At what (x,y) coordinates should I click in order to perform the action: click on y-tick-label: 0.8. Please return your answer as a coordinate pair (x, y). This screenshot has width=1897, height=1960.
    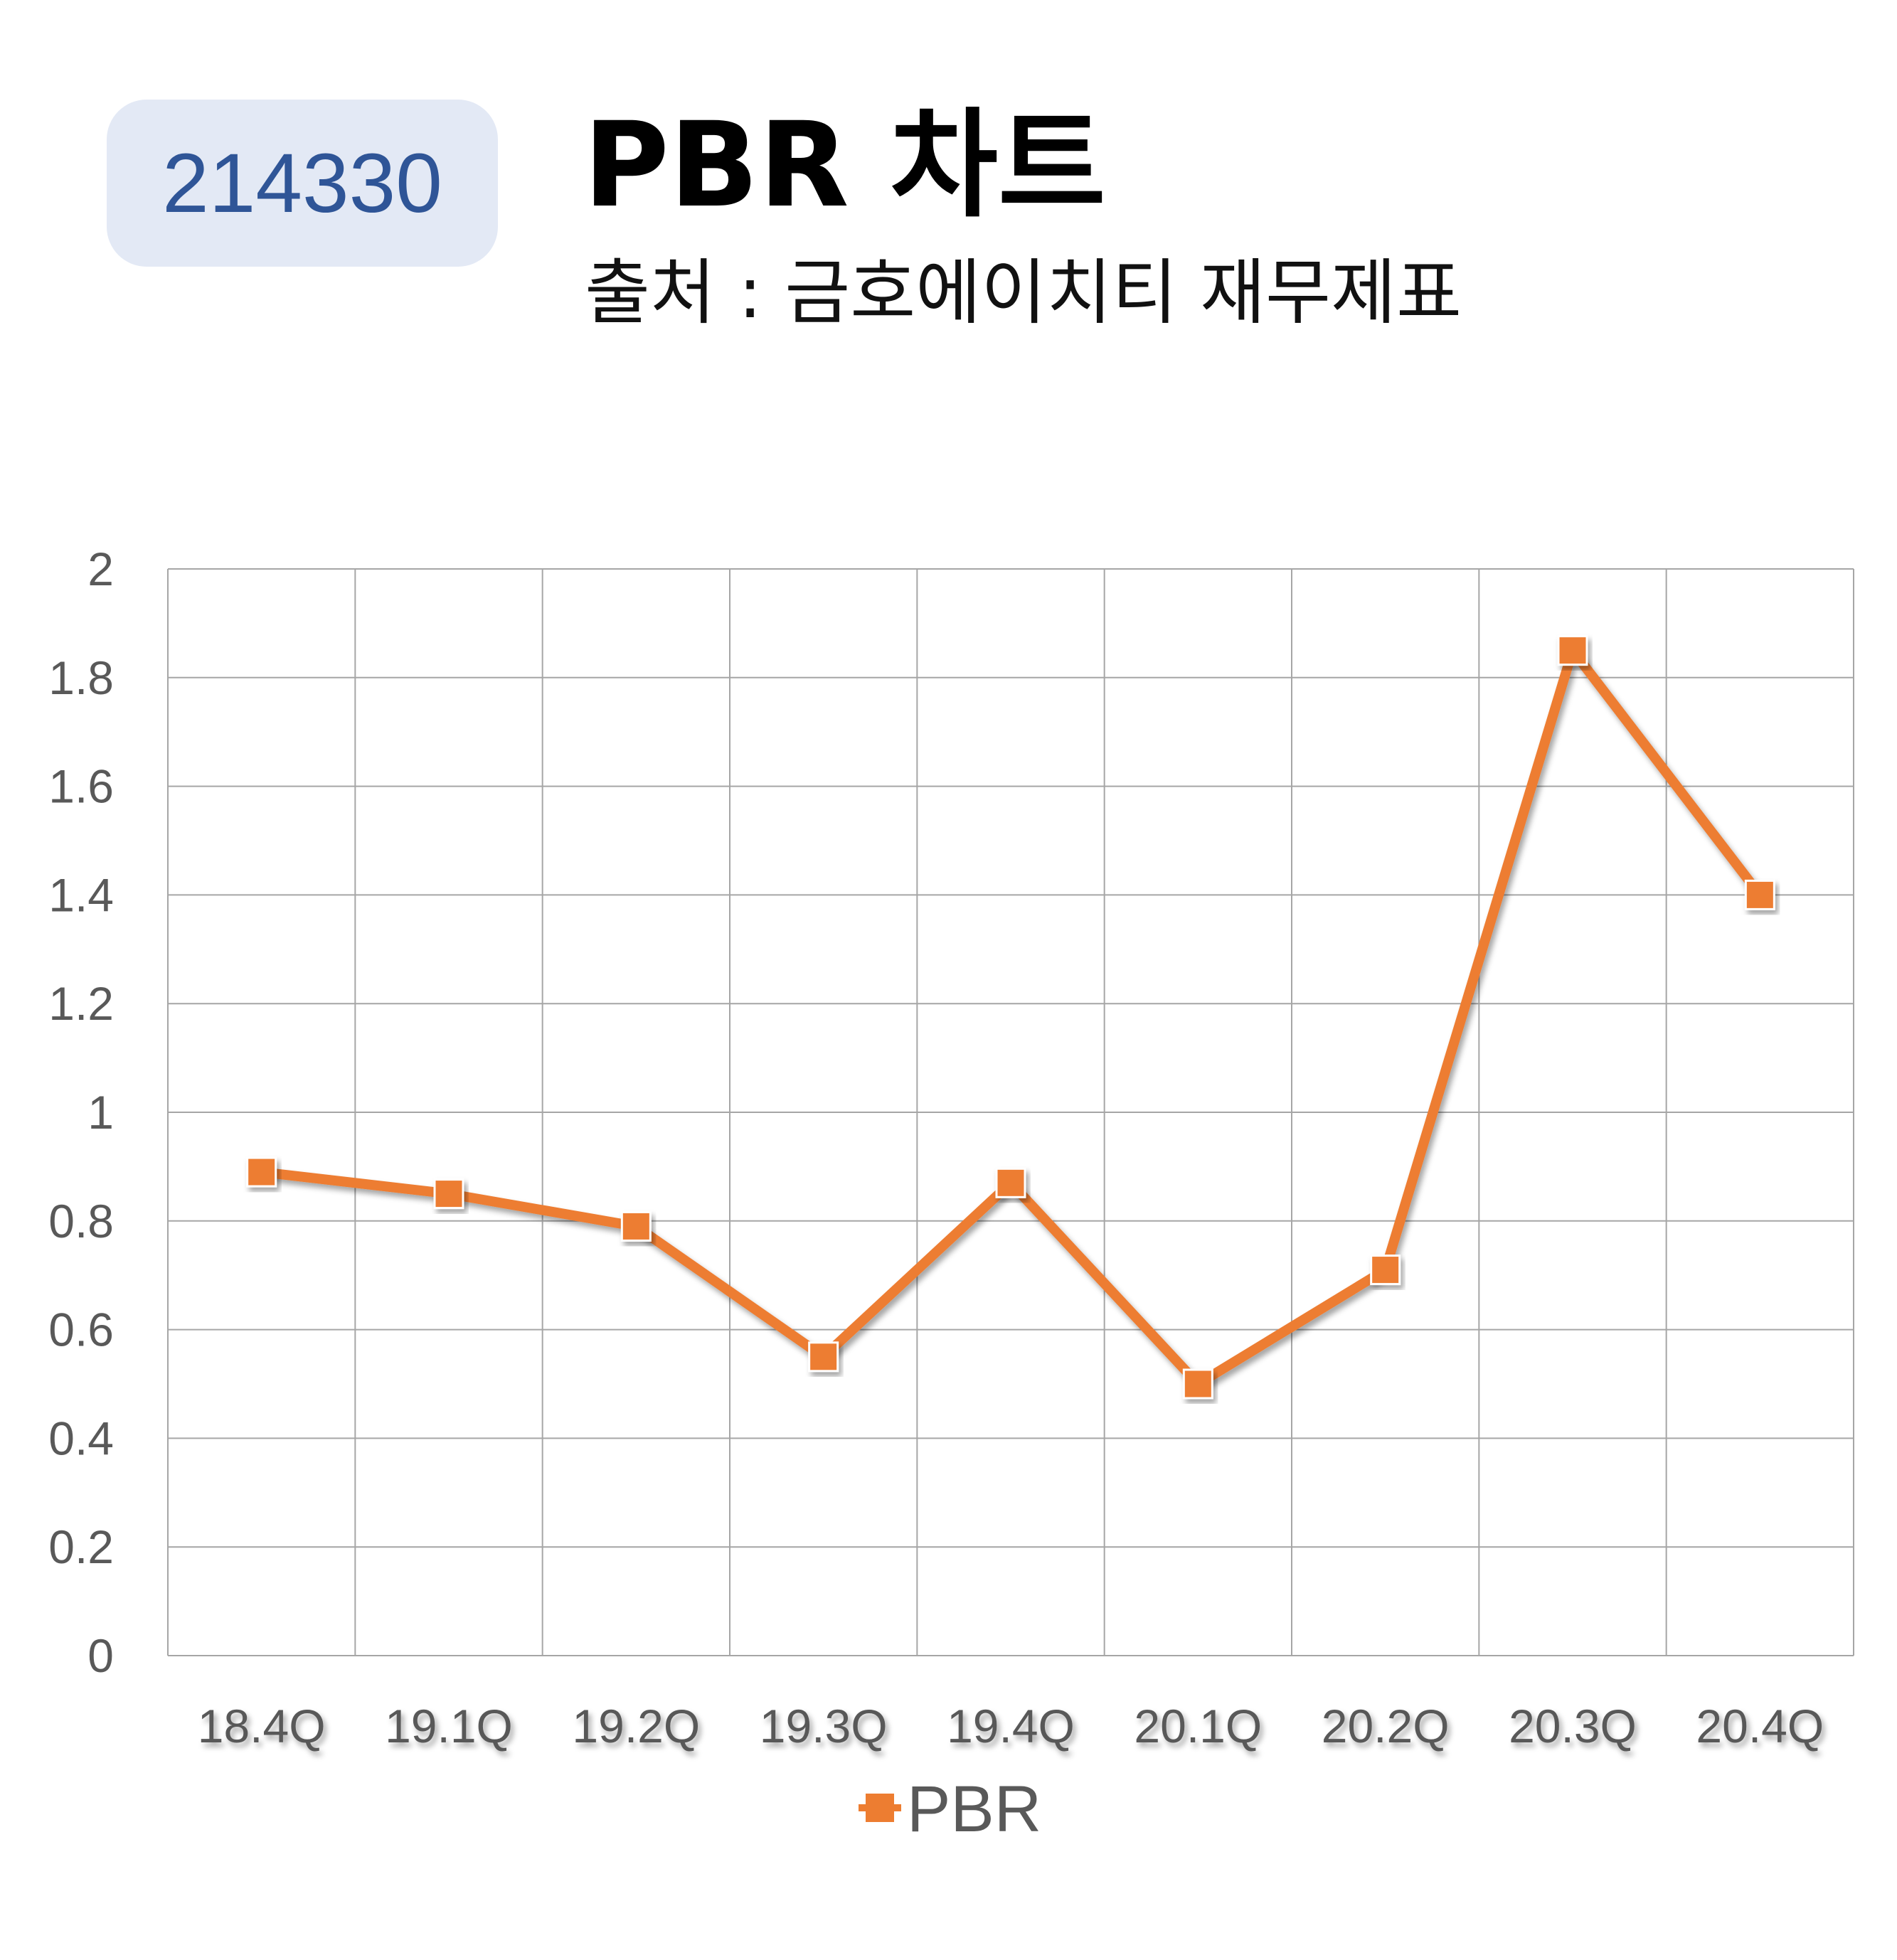
    Looking at the image, I should click on (81, 1221).